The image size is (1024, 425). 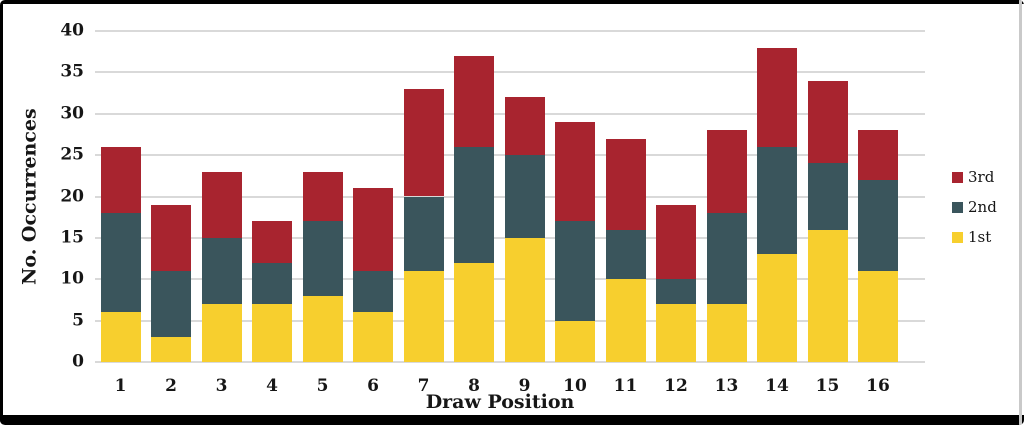 What do you see at coordinates (512, 2) in the screenshot?
I see `frame-border-top` at bounding box center [512, 2].